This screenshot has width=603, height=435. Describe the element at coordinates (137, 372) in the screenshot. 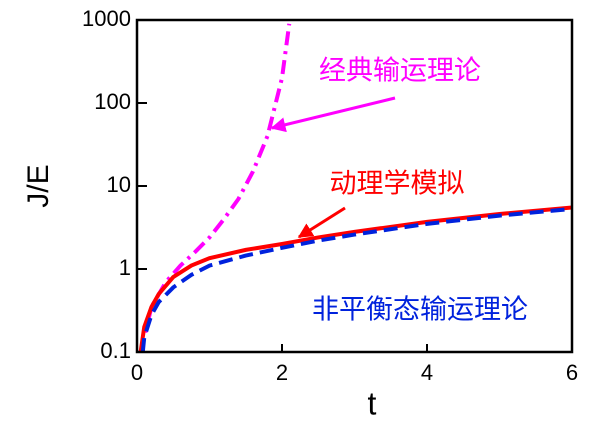

I see `x-tick-label: 0` at that location.